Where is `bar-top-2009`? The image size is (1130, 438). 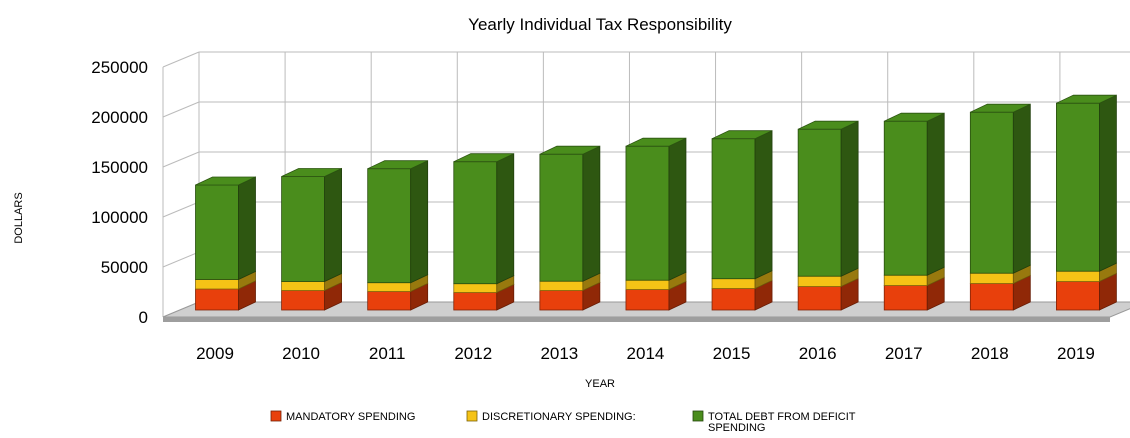 bar-top-2009 is located at coordinates (225, 181).